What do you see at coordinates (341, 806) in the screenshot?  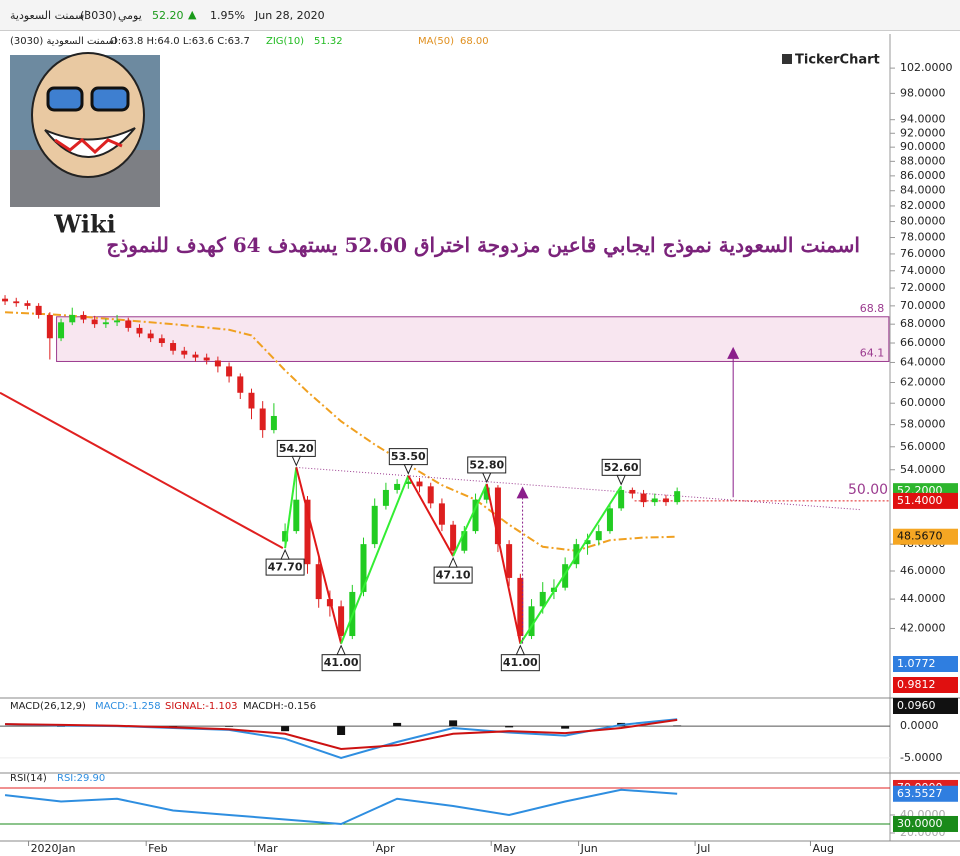 I see `rsi-line` at bounding box center [341, 806].